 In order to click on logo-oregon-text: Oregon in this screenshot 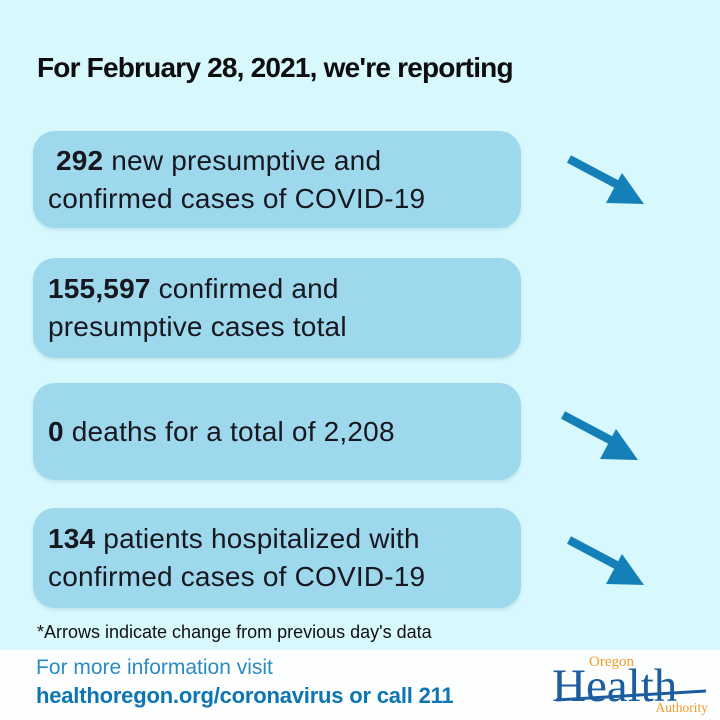, I will do `click(611, 662)`.